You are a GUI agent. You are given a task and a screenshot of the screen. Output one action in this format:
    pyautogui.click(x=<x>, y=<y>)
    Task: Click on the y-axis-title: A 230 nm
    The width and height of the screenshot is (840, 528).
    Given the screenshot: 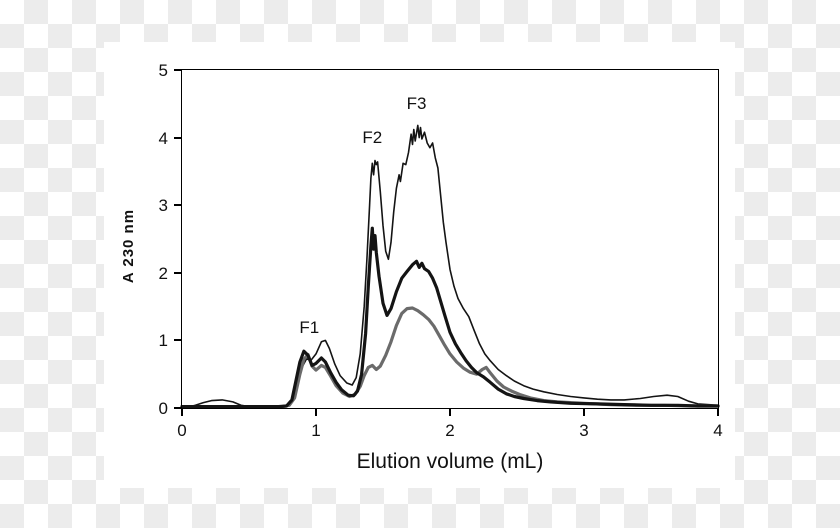 What is the action you would take?
    pyautogui.click(x=128, y=246)
    